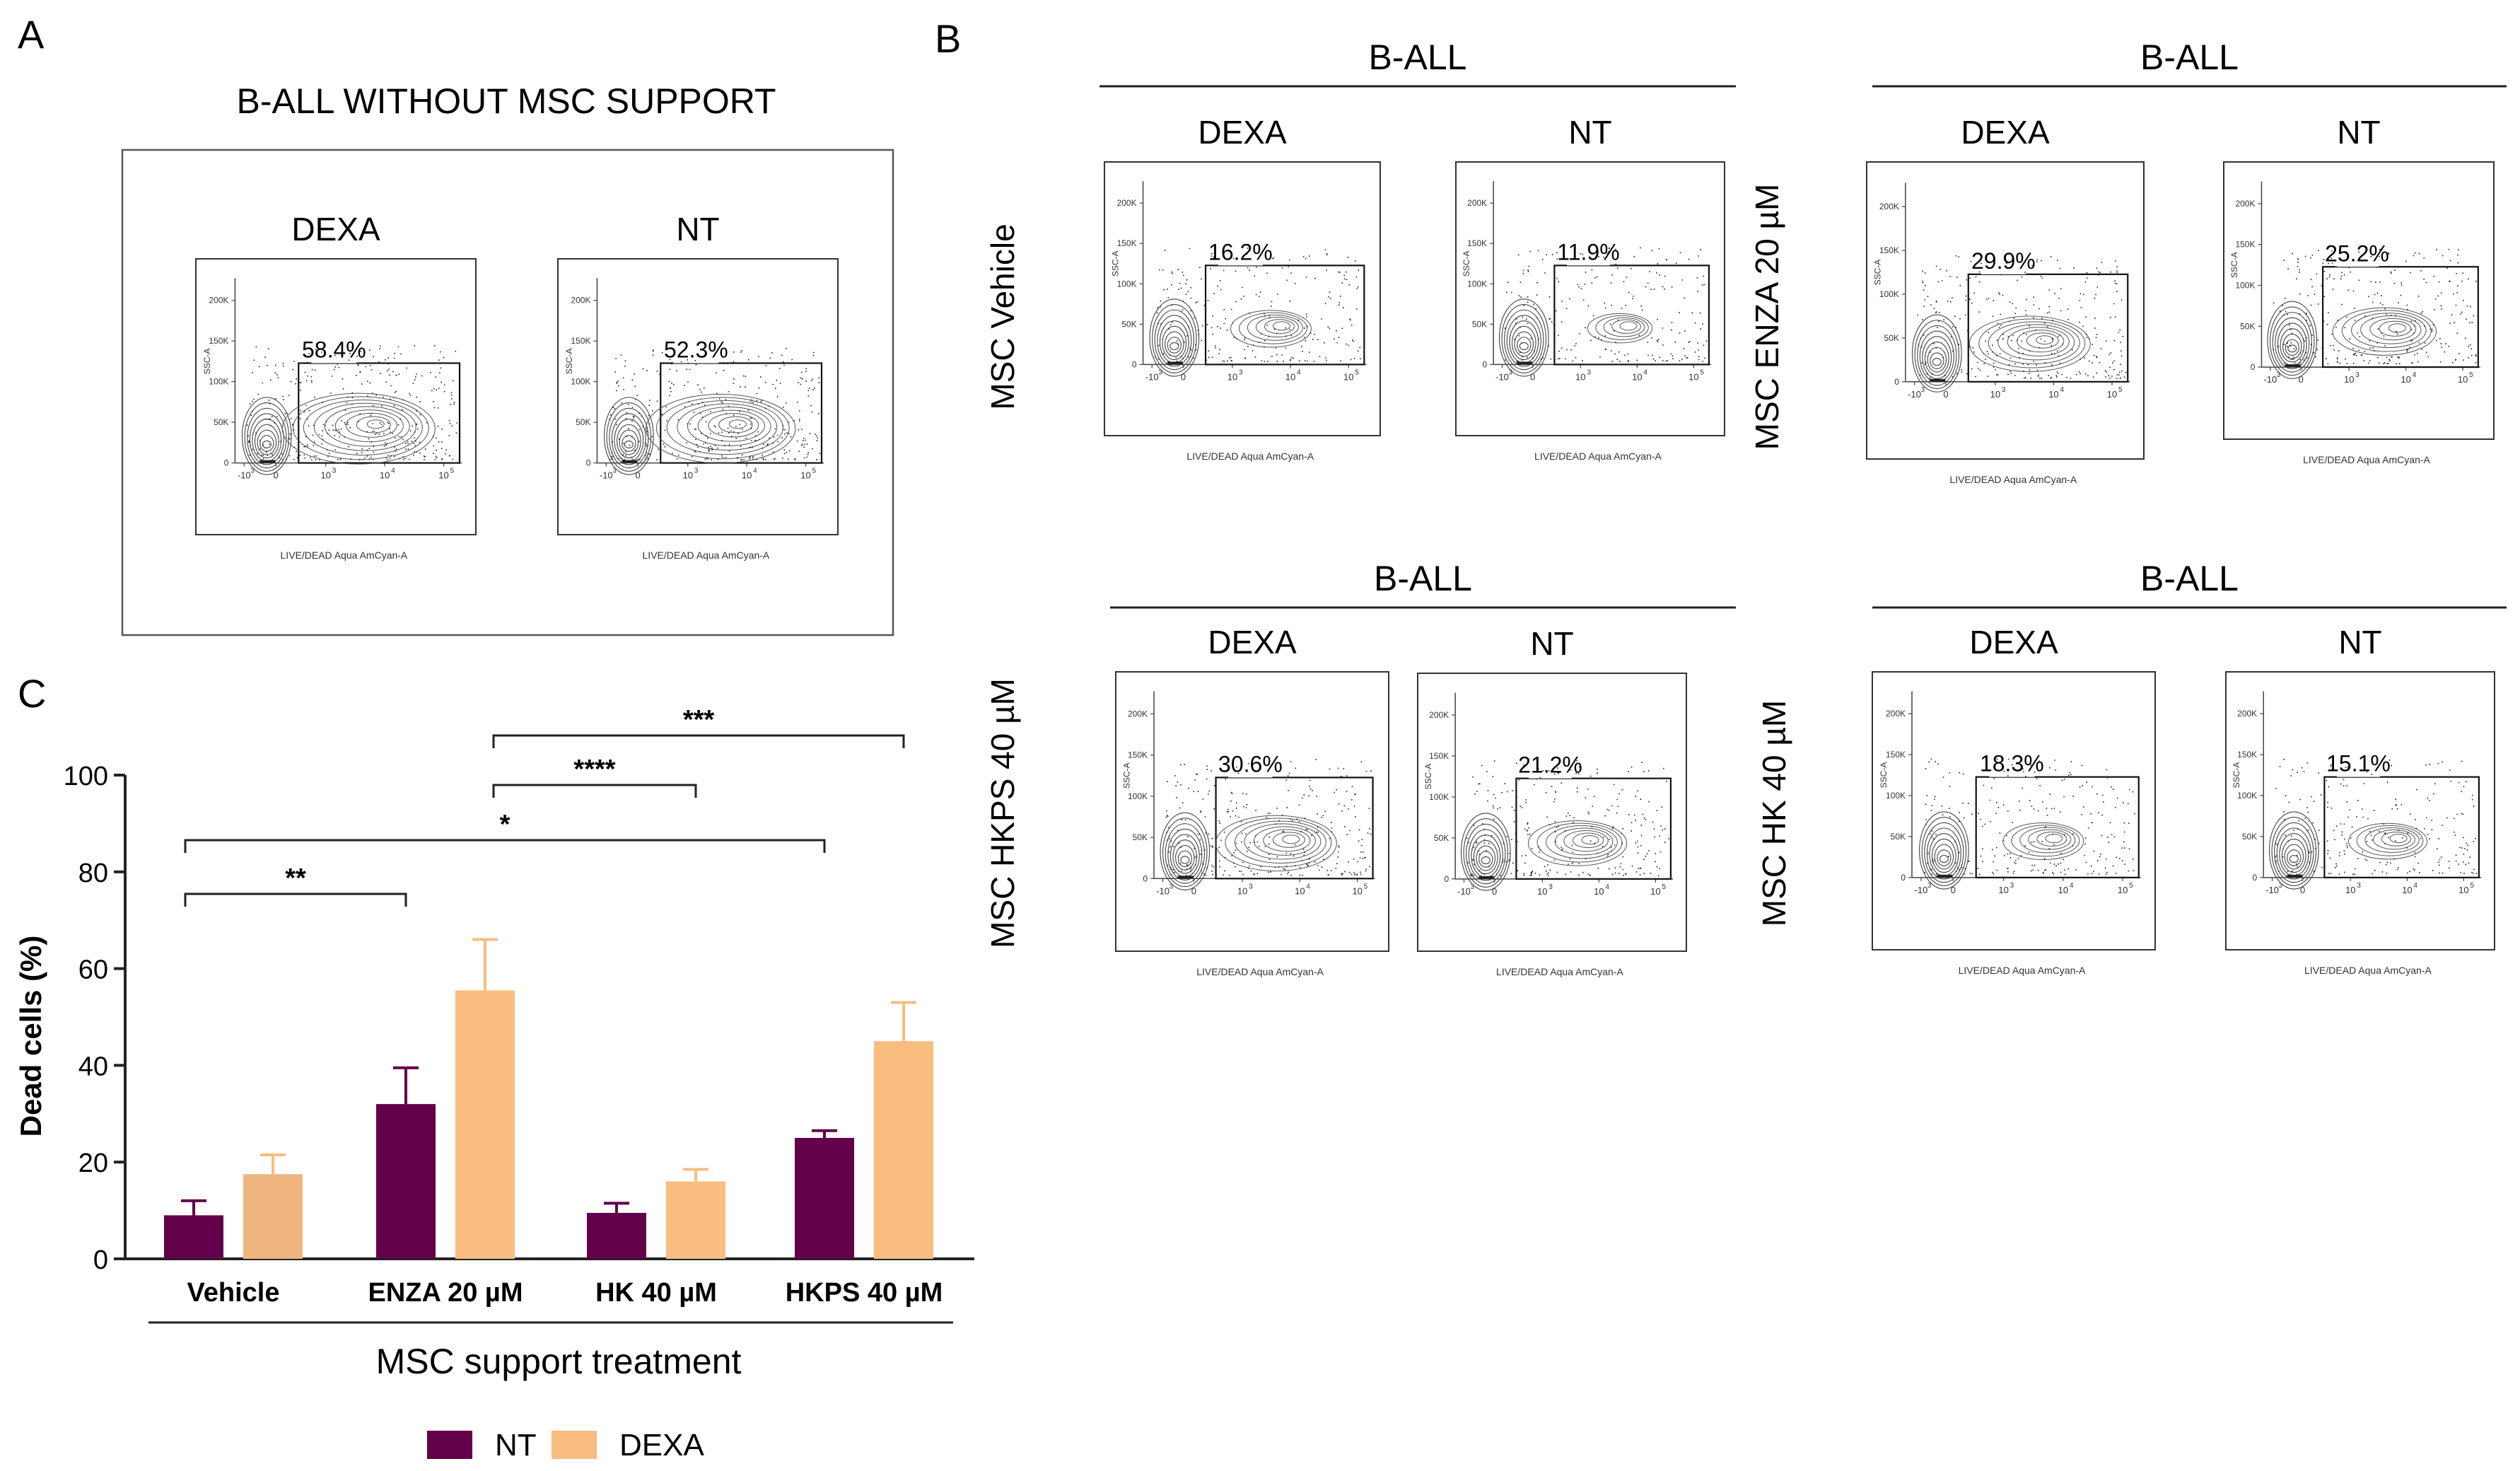 The height and width of the screenshot is (1471, 2520). Describe the element at coordinates (2014, 643) in the screenshot. I see `flow-plot-title: DEXA` at that location.